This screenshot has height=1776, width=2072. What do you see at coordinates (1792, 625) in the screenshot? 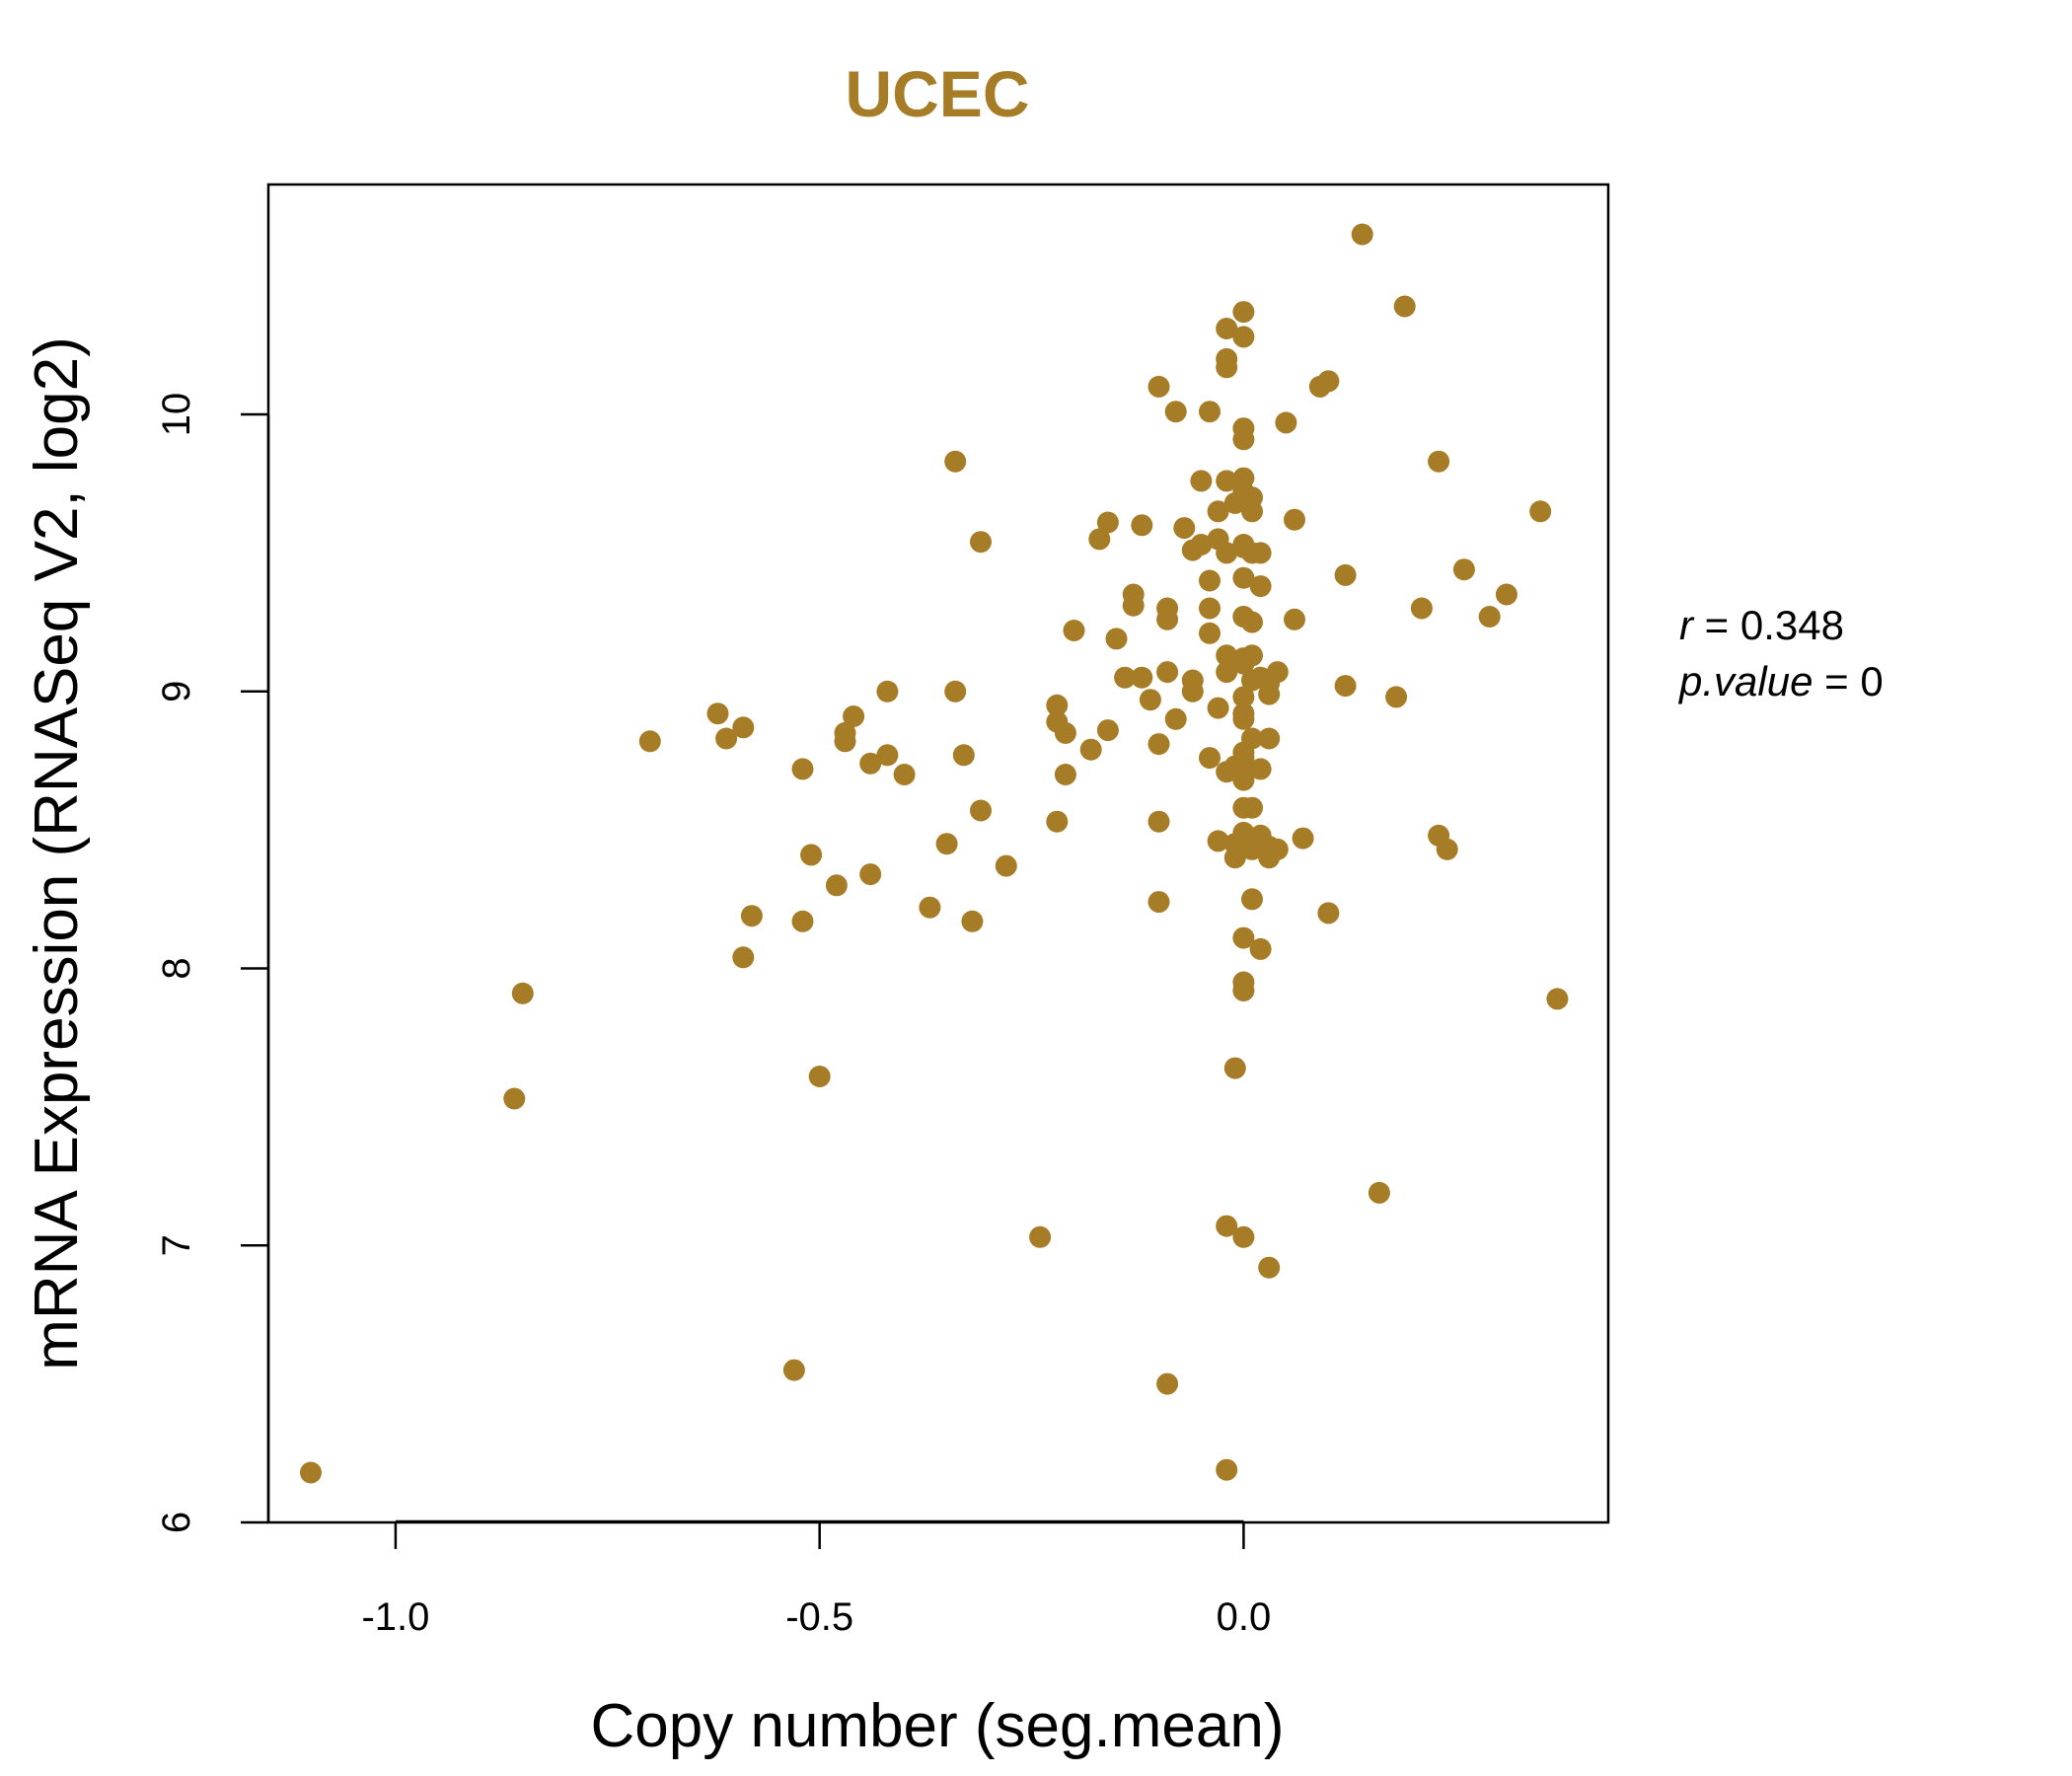
I see `r-value: 0.348` at bounding box center [1792, 625].